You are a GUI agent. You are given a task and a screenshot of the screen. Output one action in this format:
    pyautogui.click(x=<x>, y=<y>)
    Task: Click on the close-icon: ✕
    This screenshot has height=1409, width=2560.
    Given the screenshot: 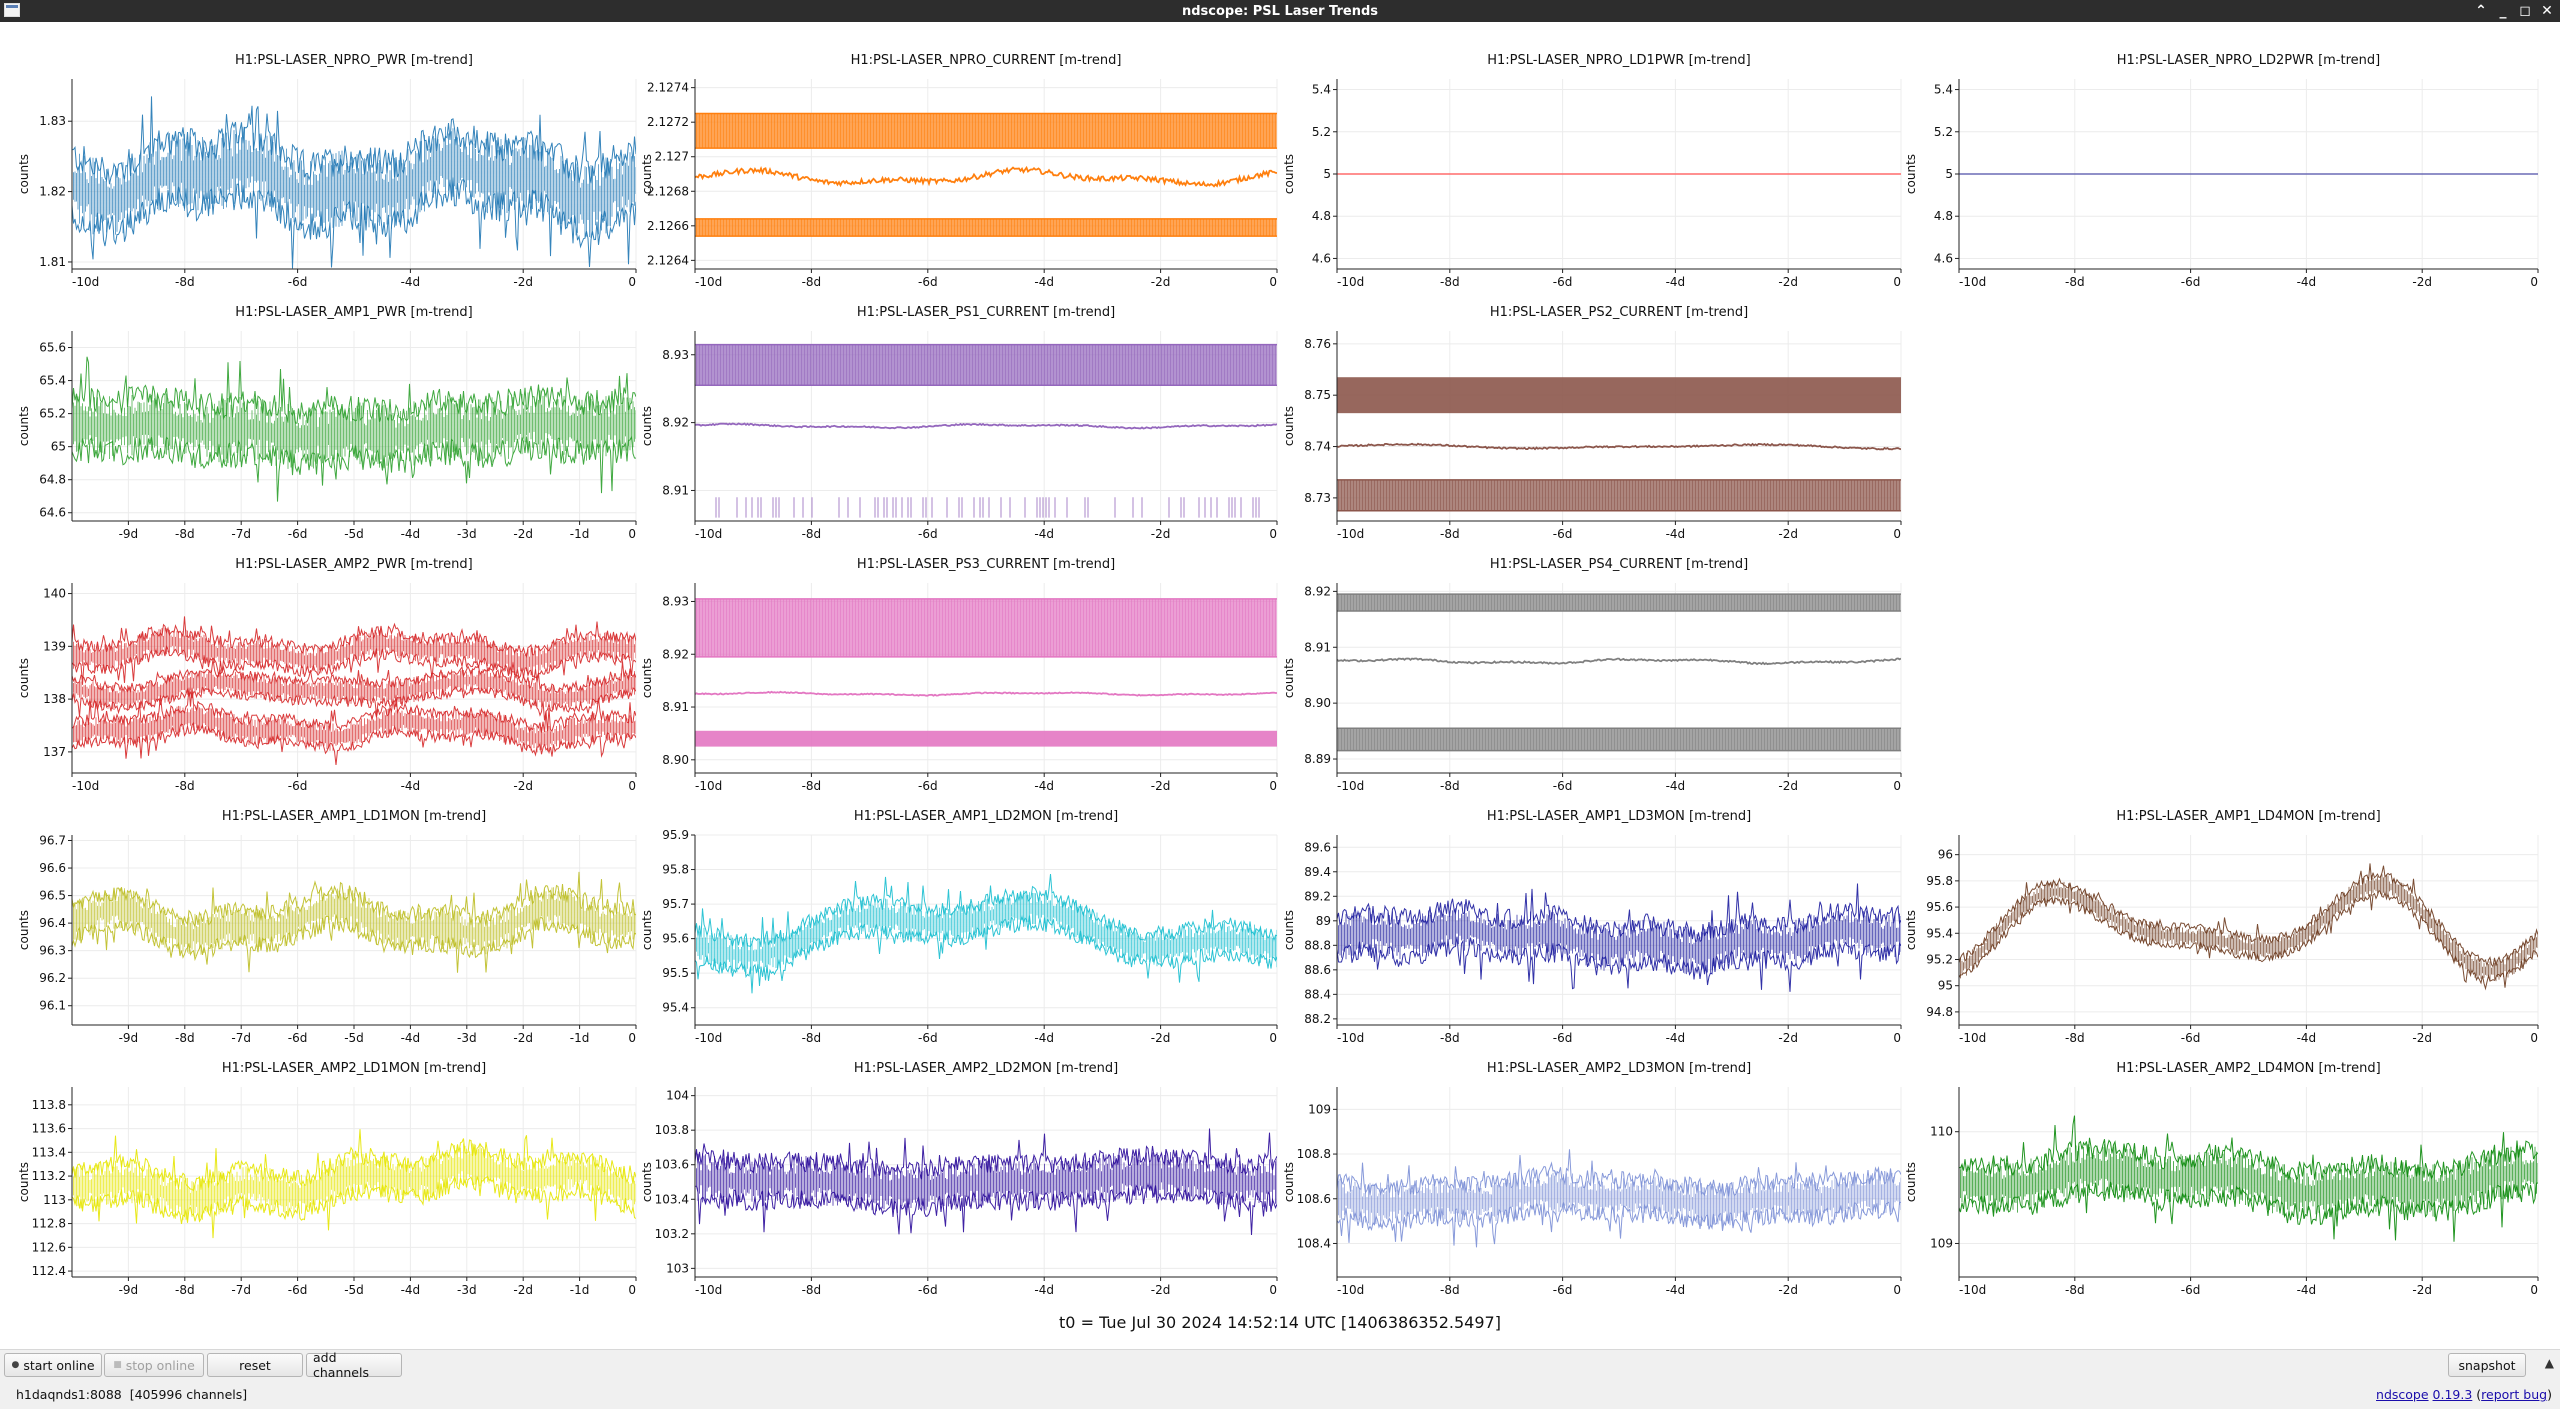 What is the action you would take?
    pyautogui.click(x=2547, y=11)
    